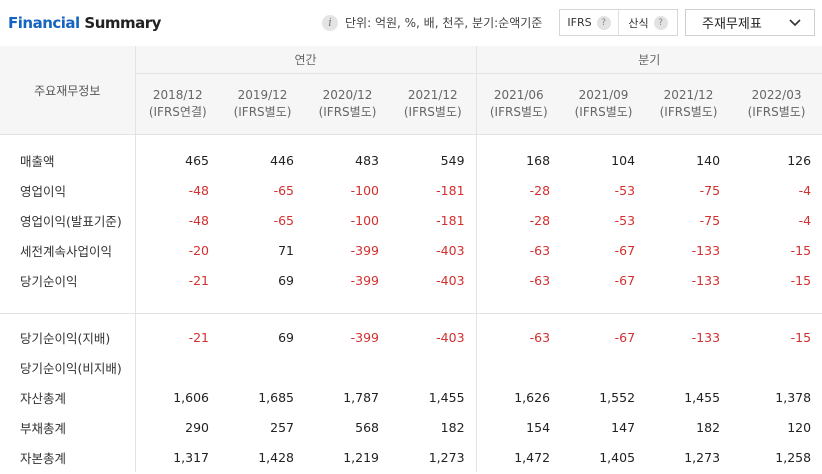  Describe the element at coordinates (198, 220) in the screenshot. I see `table-cell: -48` at that location.